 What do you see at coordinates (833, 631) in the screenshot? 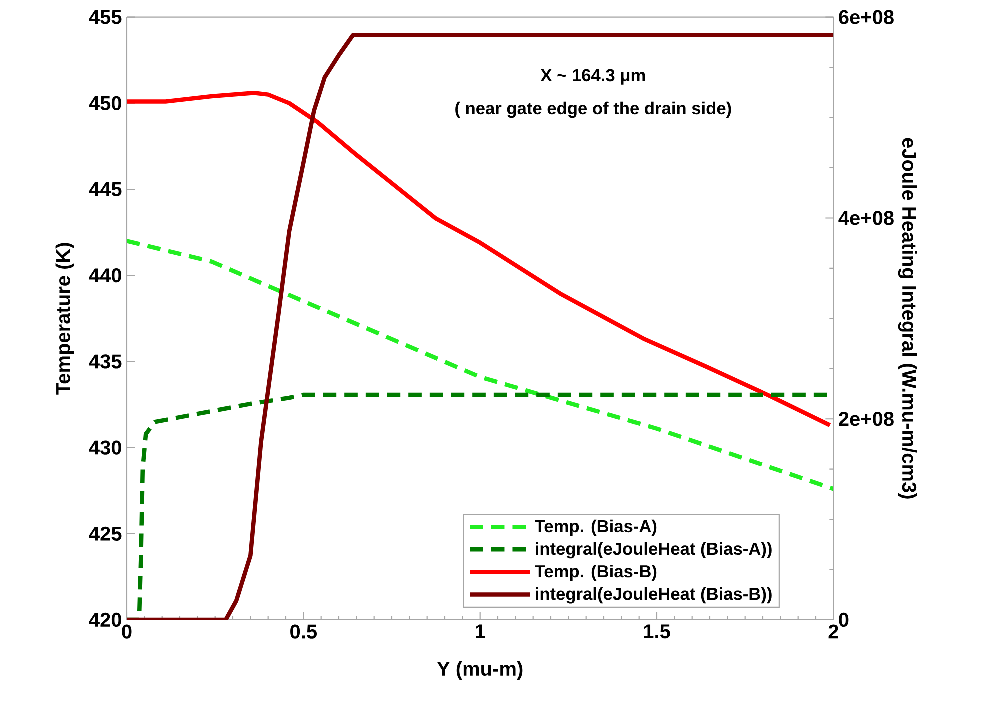
I see `x-tick-label: 2` at bounding box center [833, 631].